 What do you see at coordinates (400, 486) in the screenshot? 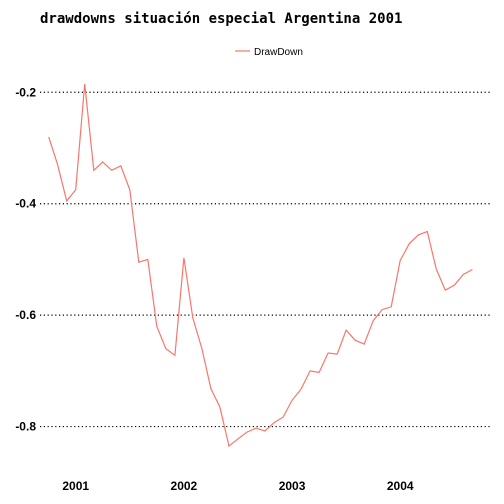
I see `x-tick-label: 2004` at bounding box center [400, 486].